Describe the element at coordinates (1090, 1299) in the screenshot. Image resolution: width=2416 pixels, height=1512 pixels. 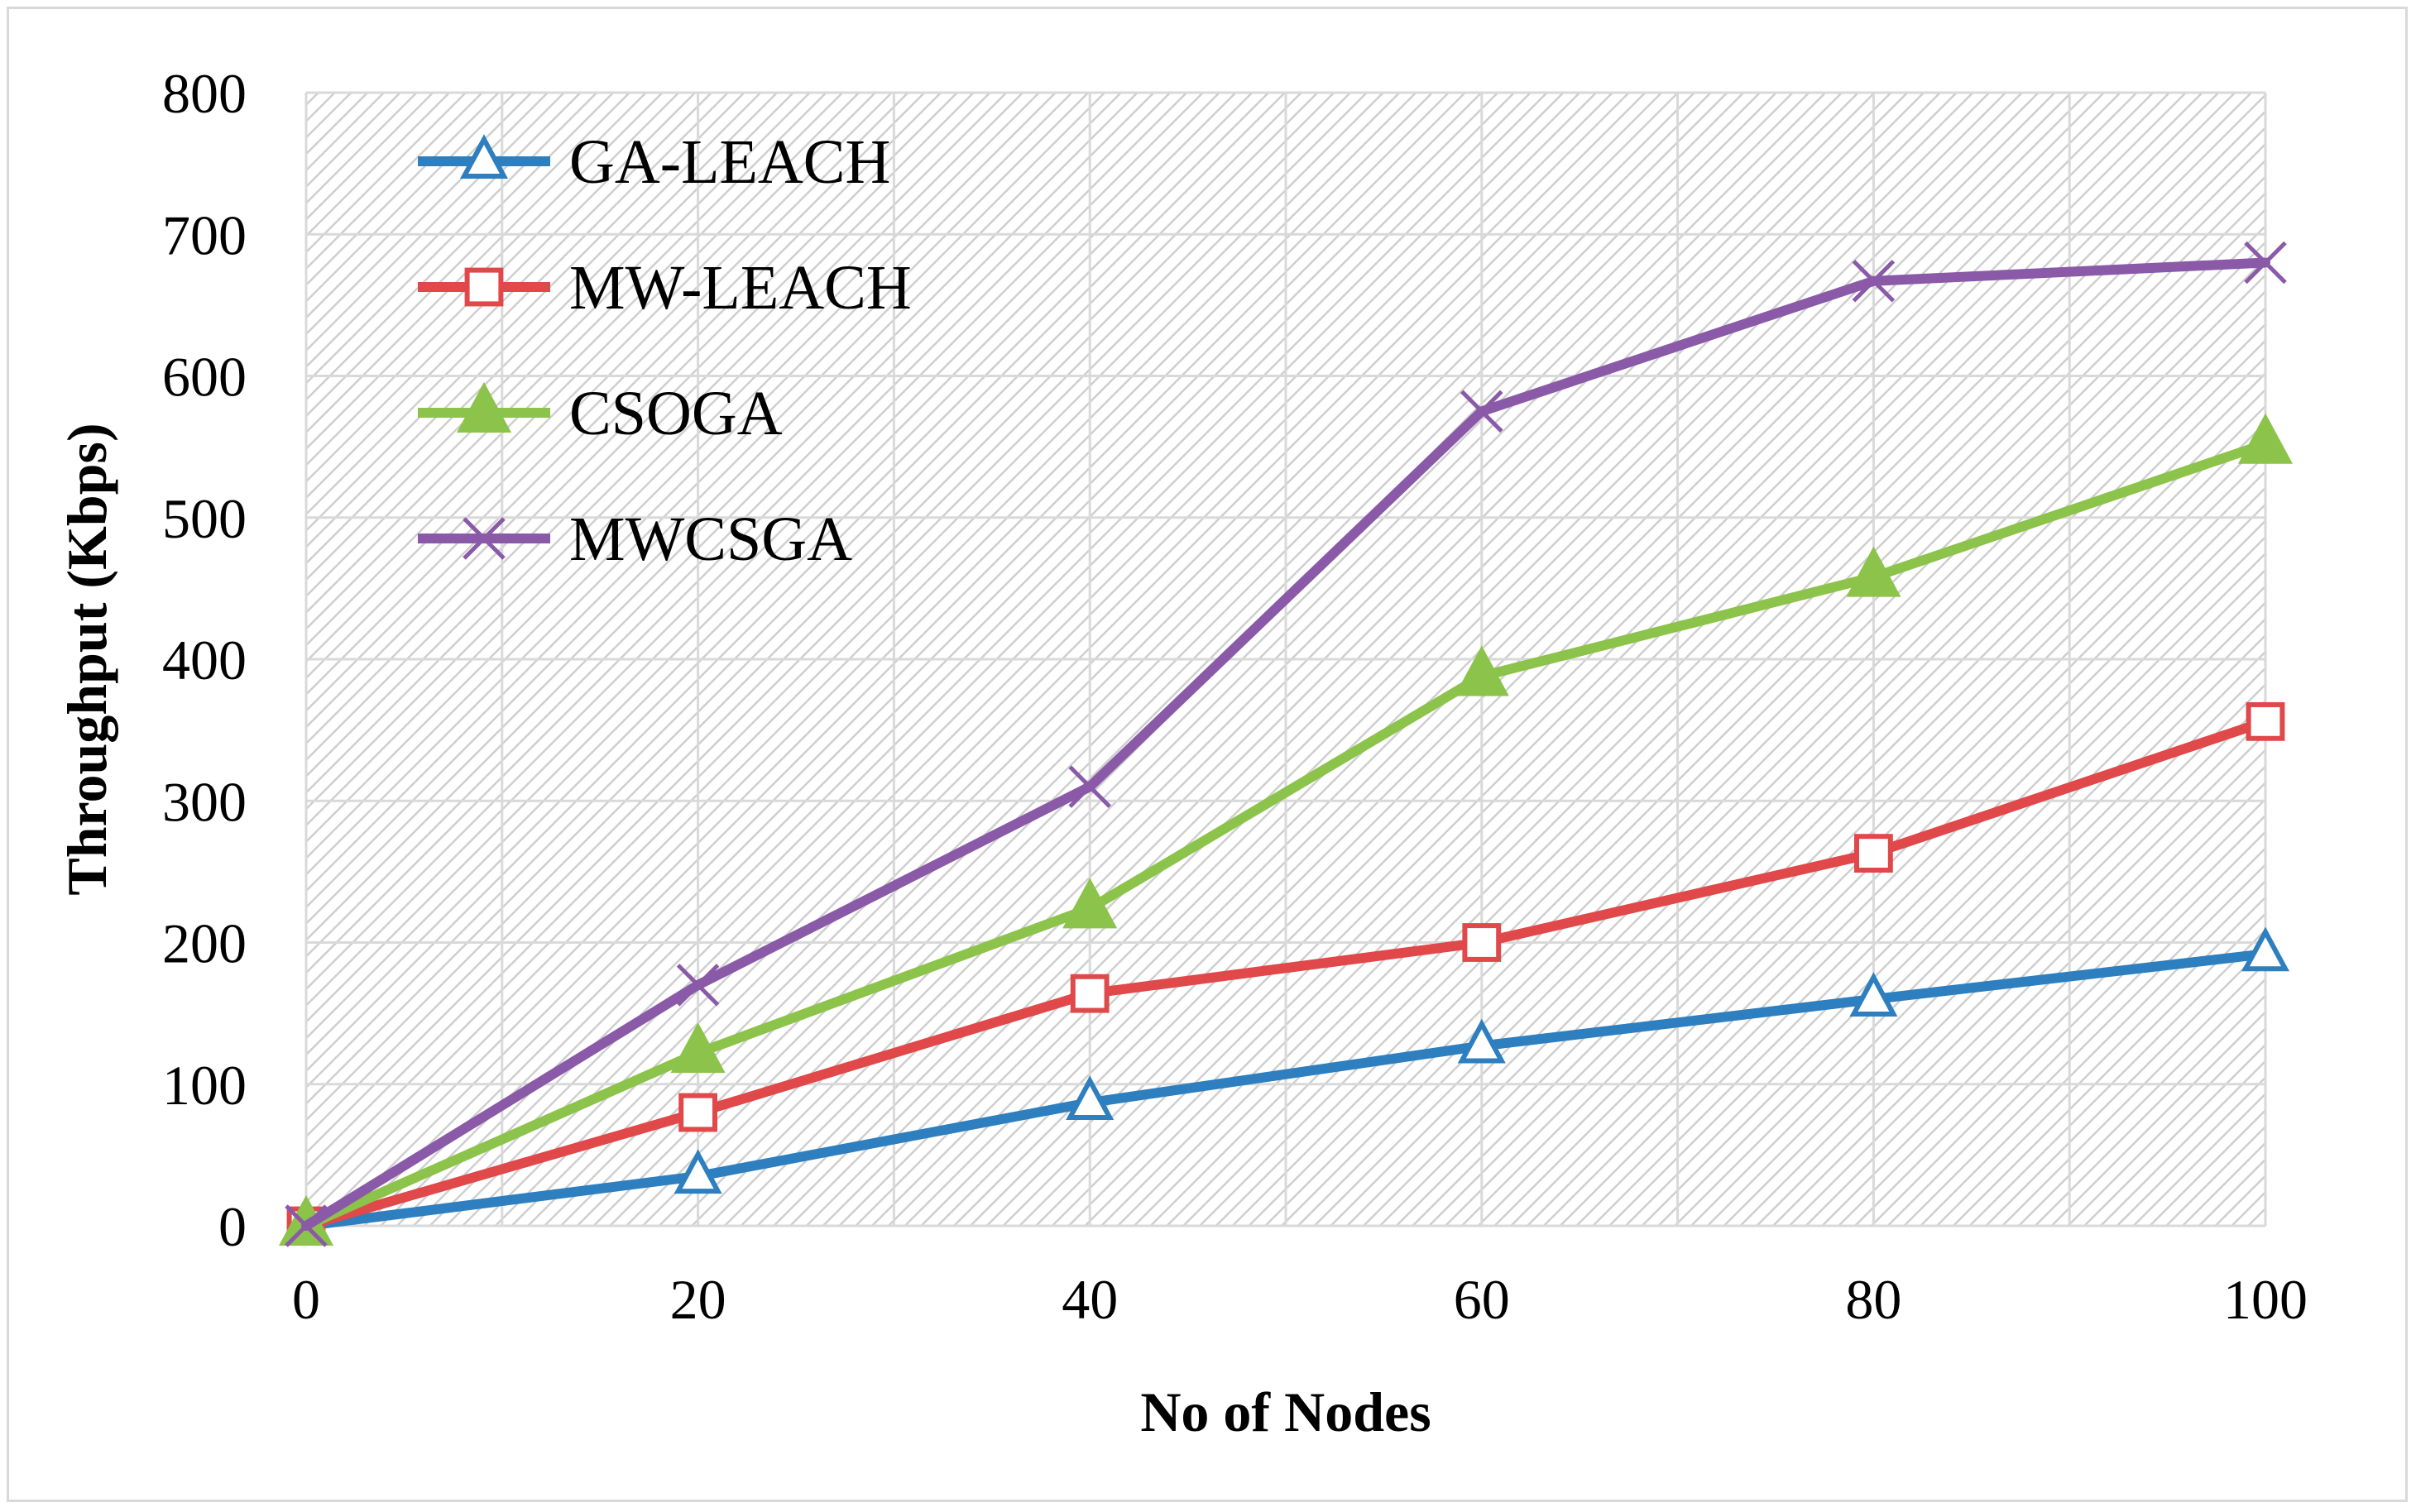
I see `x-tick-label: 40` at that location.